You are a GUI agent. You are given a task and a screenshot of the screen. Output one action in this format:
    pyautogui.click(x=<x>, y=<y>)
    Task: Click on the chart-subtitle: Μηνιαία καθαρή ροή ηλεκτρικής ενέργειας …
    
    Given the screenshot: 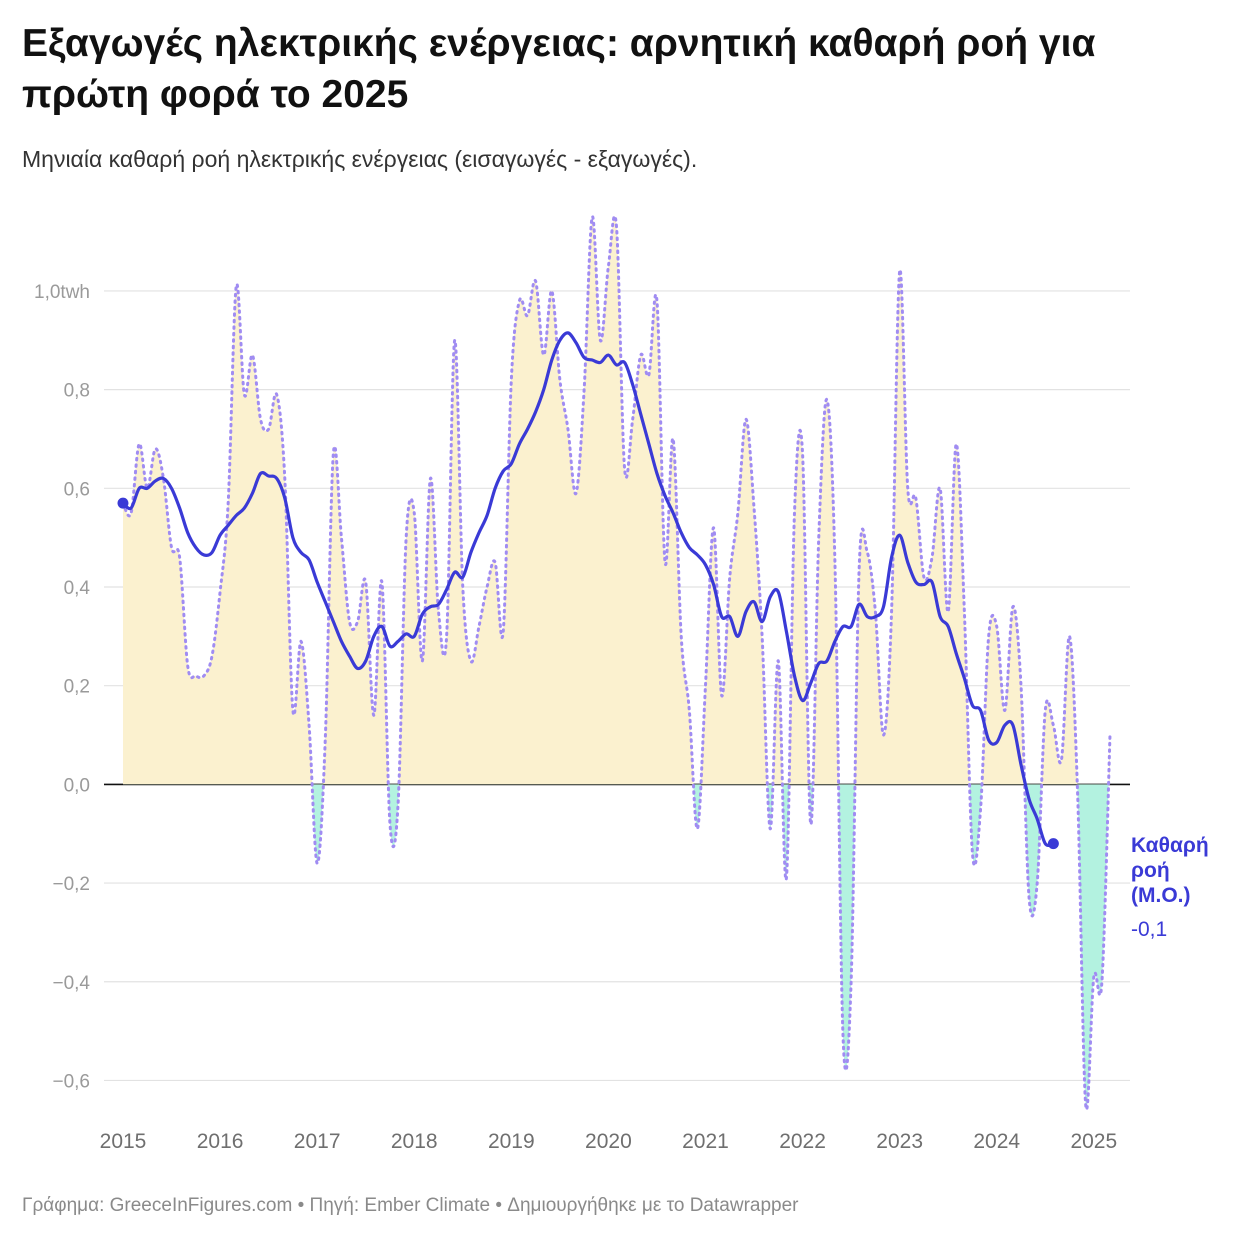 What is the action you would take?
    pyautogui.click(x=360, y=159)
    